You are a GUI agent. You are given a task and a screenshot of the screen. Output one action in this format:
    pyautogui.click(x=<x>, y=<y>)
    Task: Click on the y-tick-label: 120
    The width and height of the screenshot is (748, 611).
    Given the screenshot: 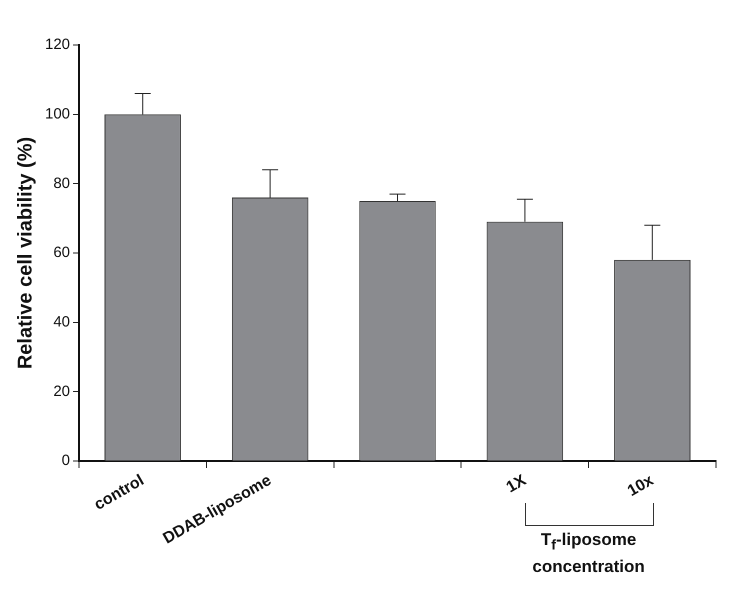 What is the action you would take?
    pyautogui.click(x=57, y=45)
    